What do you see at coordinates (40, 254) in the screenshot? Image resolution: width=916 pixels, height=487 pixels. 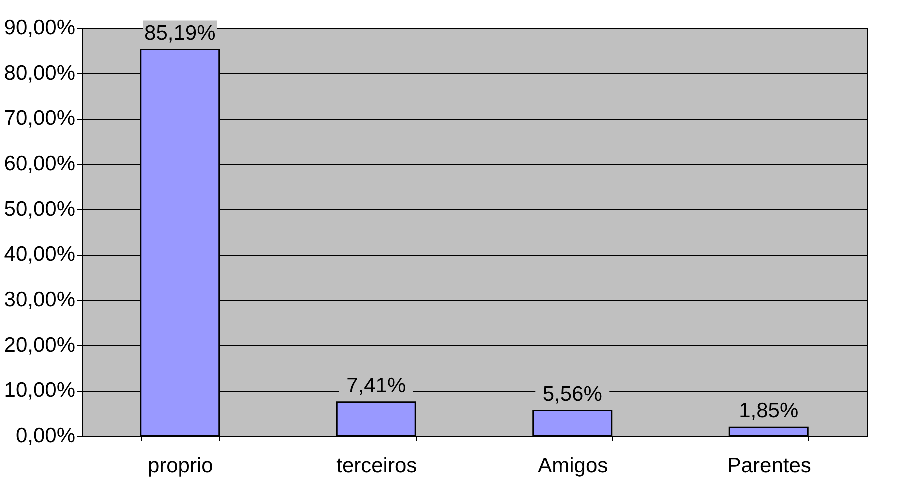 I see `y-tick-label: 40,00%` at bounding box center [40, 254].